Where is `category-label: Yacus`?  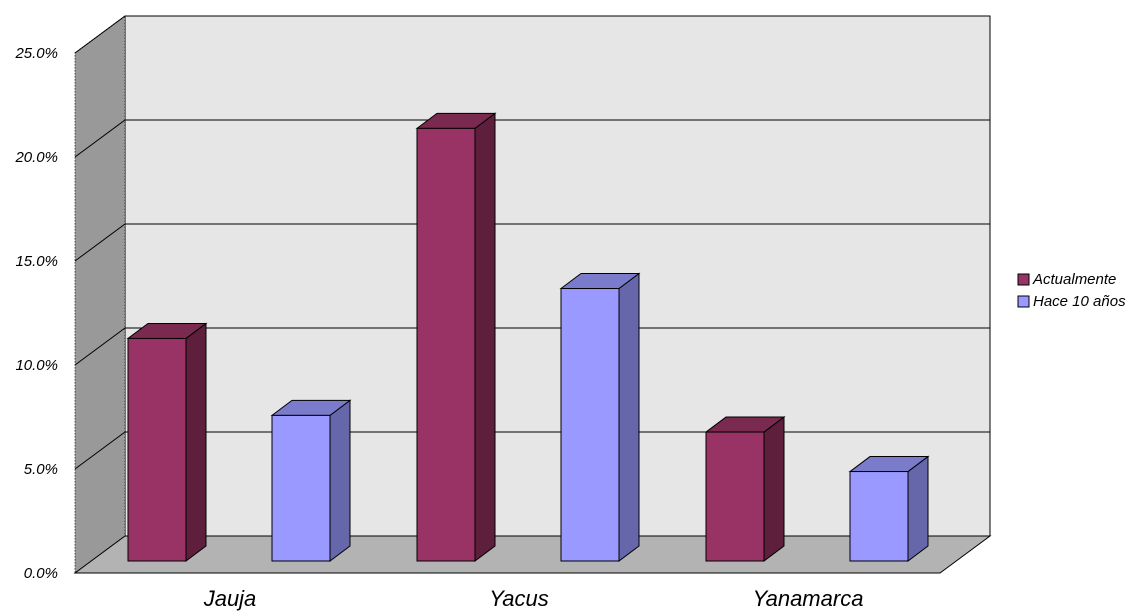
category-label: Yacus is located at coordinates (519, 598).